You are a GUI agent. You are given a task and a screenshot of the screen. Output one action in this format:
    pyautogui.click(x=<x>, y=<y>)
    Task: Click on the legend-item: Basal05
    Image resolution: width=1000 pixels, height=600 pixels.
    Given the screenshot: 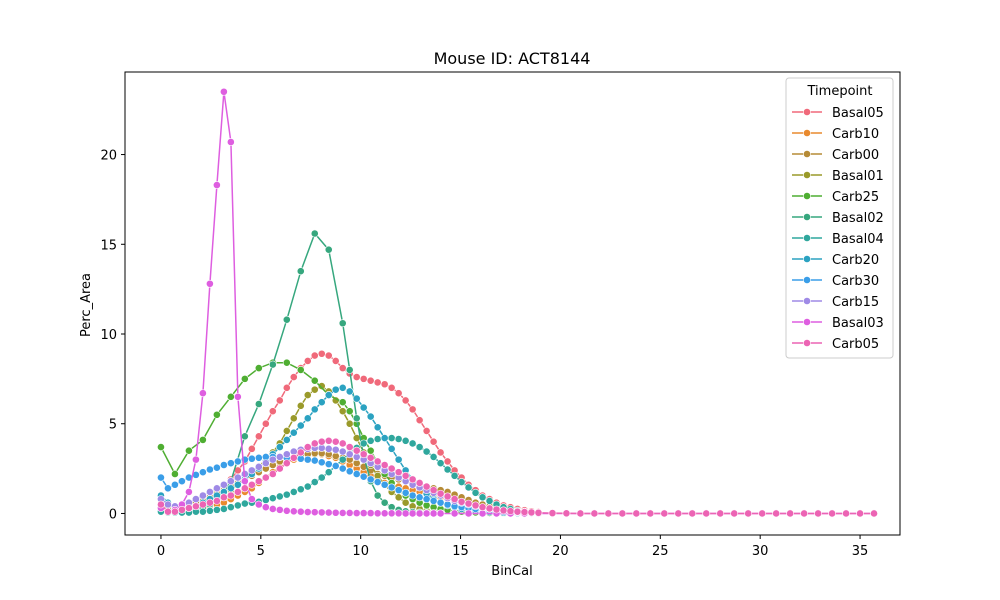 What is the action you would take?
    pyautogui.click(x=838, y=113)
    